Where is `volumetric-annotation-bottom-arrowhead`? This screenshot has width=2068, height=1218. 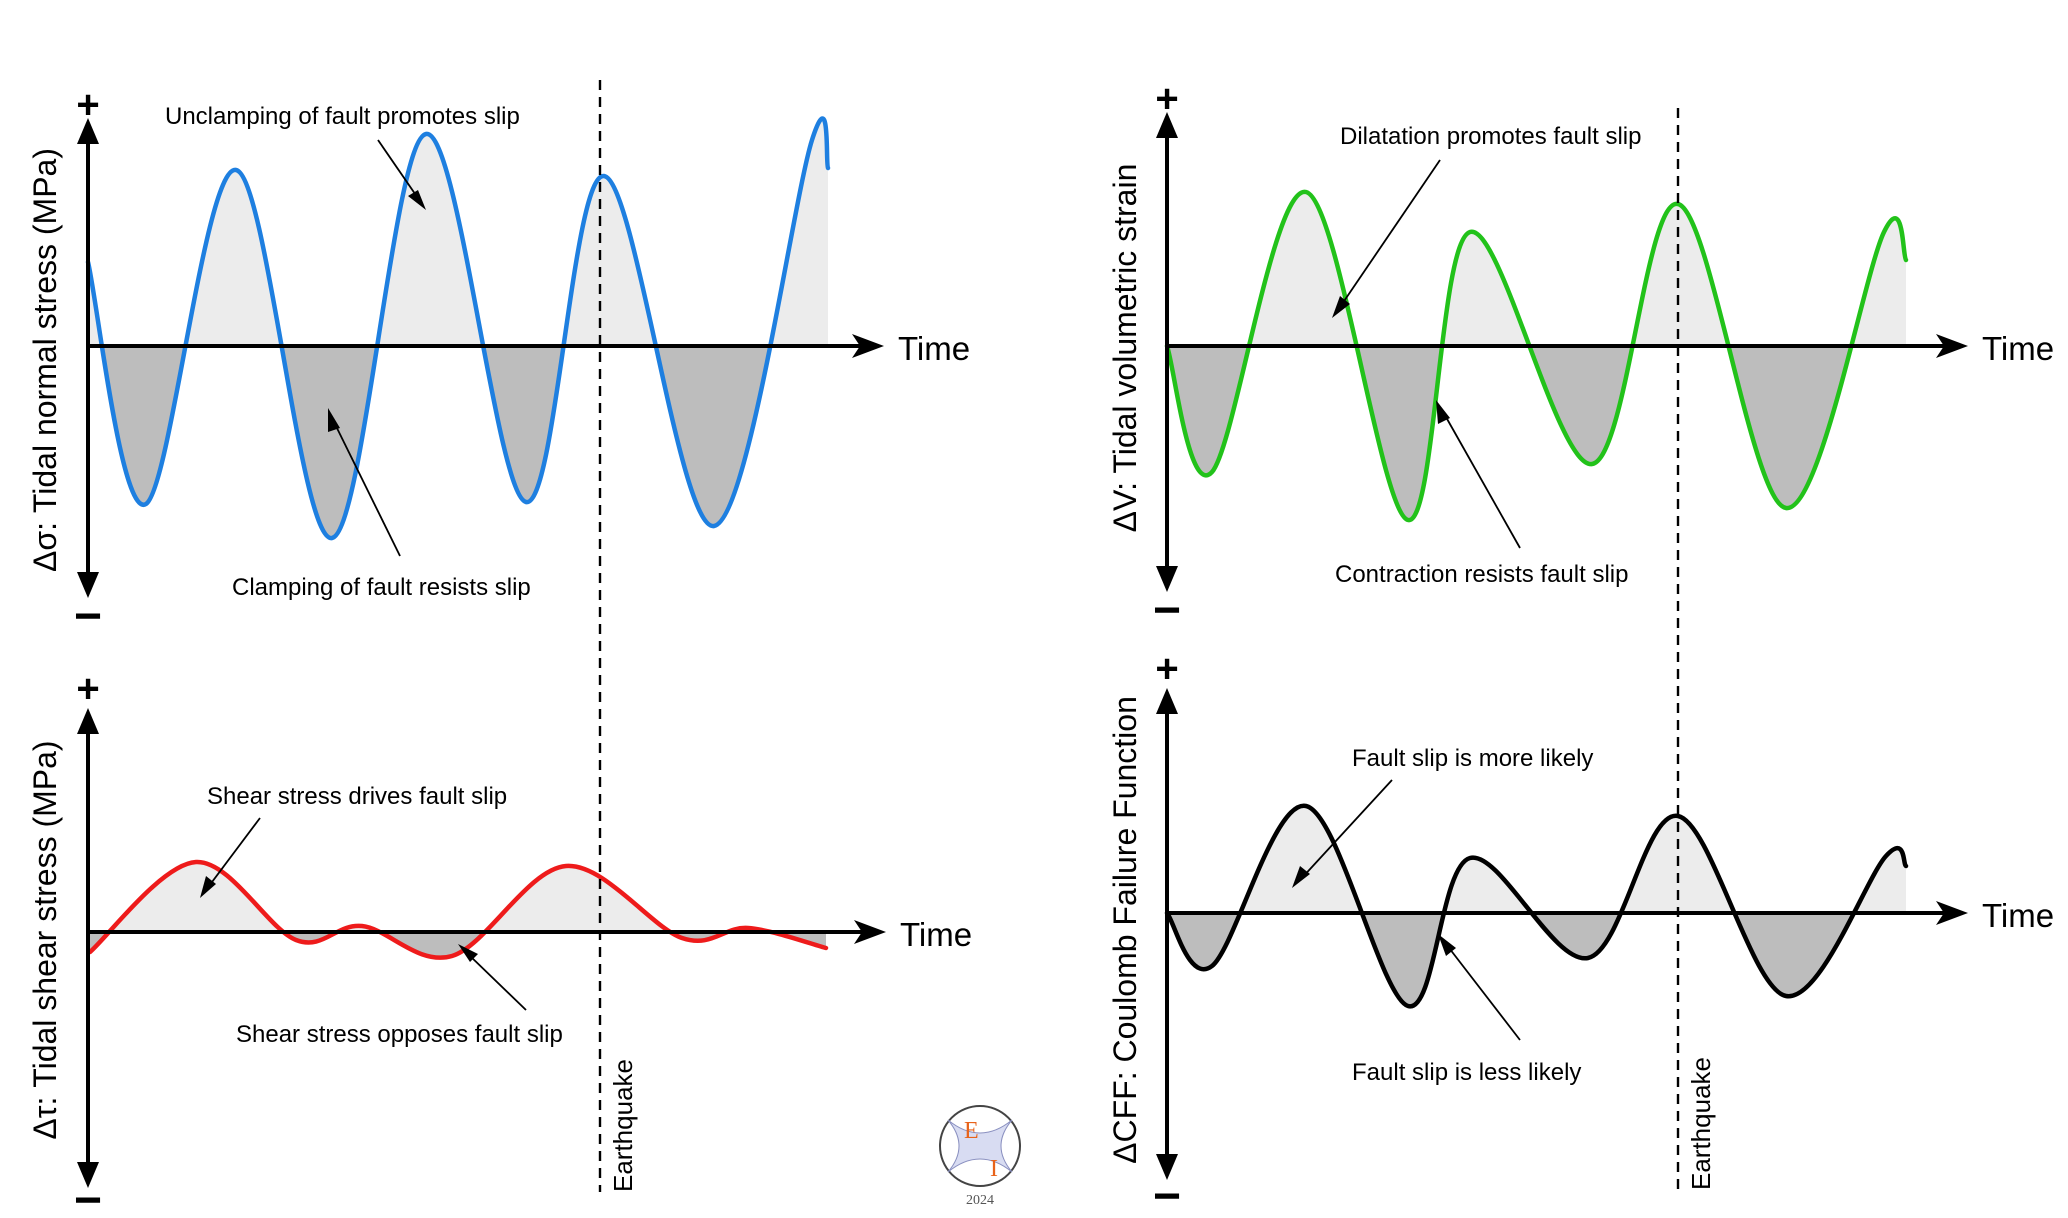 volumetric-annotation-bottom-arrowhead is located at coordinates (1443, 412).